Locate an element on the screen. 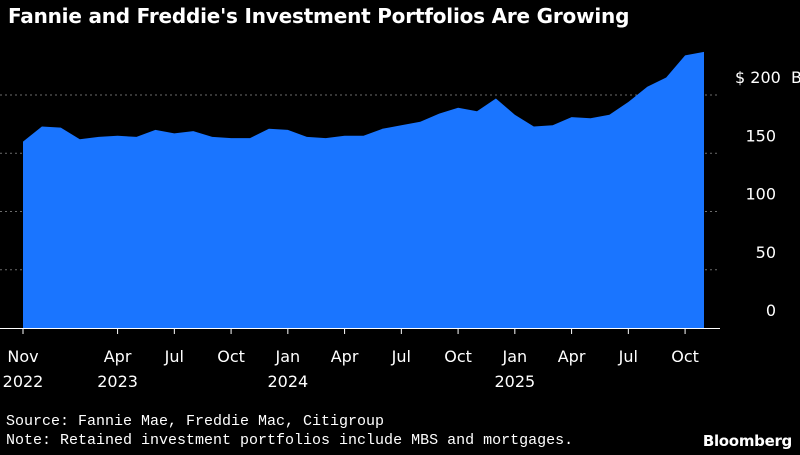  x-tick-label-apr-29: Apr is located at coordinates (572, 356).